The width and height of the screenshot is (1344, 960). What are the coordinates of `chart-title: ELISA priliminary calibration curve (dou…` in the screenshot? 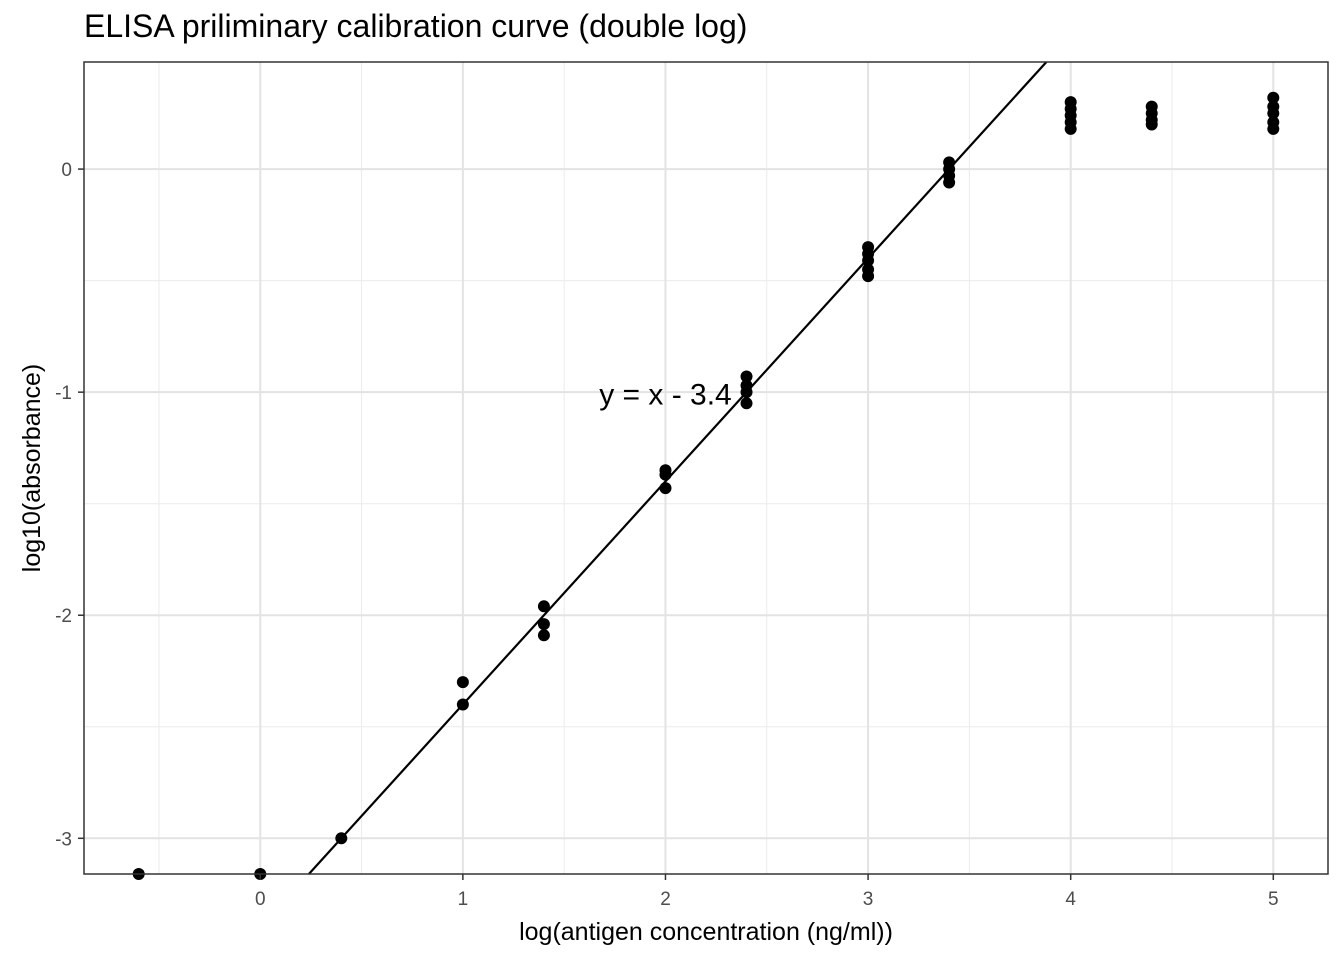 It's located at (416, 26).